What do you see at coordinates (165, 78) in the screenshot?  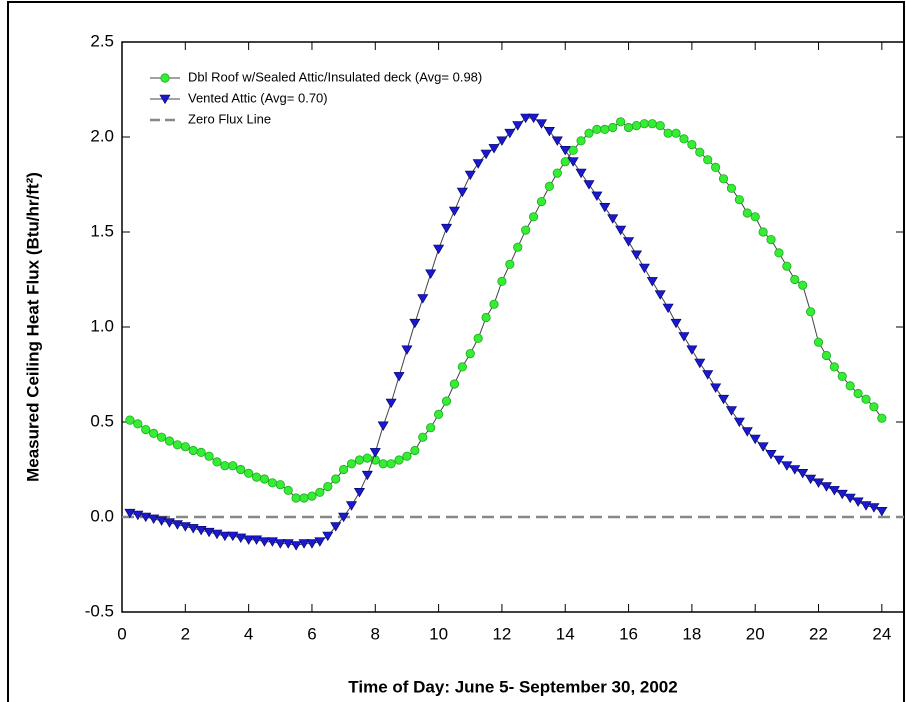 I see `legend-marker` at bounding box center [165, 78].